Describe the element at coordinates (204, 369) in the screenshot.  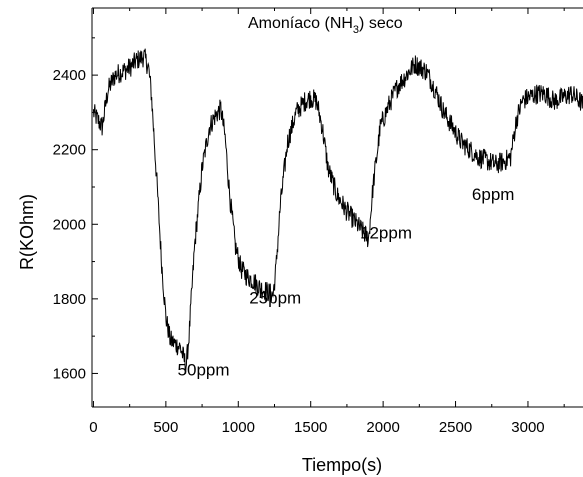
I see `concentration-label: 50ppm` at that location.